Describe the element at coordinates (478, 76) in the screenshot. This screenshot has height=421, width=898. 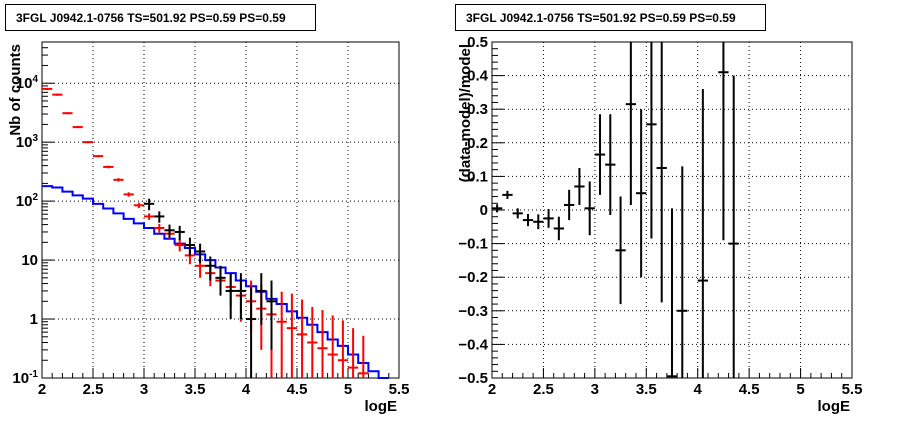
I see `y-tick-label: 0.4` at that location.